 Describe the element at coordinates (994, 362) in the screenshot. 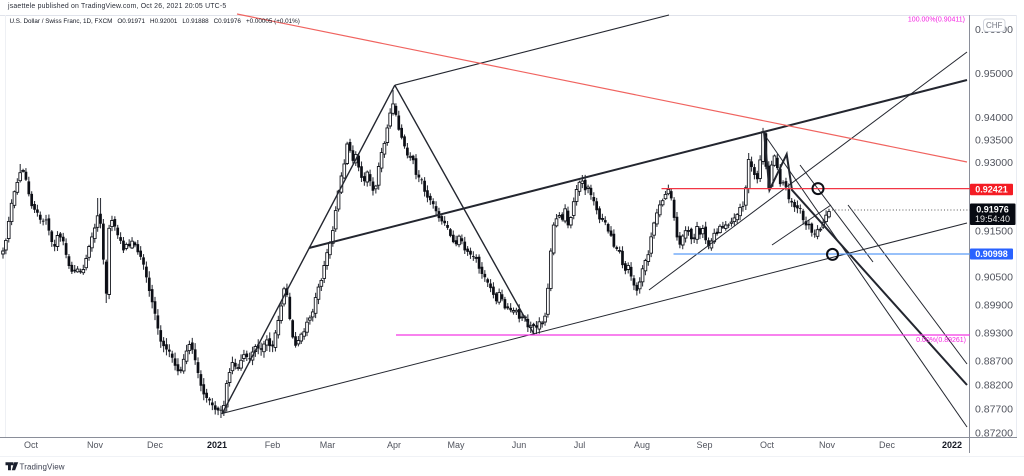

I see `svg-text: 0.88700` at that location.